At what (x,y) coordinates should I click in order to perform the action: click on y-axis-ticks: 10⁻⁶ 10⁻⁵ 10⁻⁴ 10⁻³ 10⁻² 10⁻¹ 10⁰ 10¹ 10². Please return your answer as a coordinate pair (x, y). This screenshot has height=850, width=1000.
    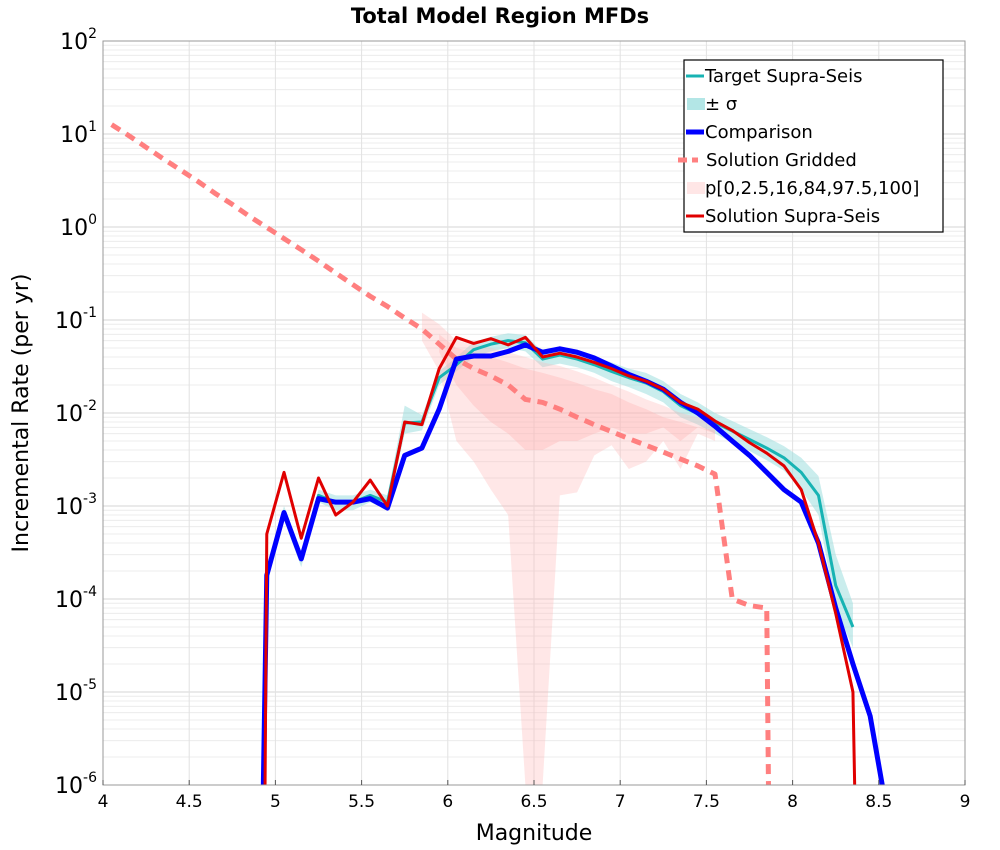
    Looking at the image, I should click on (76, 412).